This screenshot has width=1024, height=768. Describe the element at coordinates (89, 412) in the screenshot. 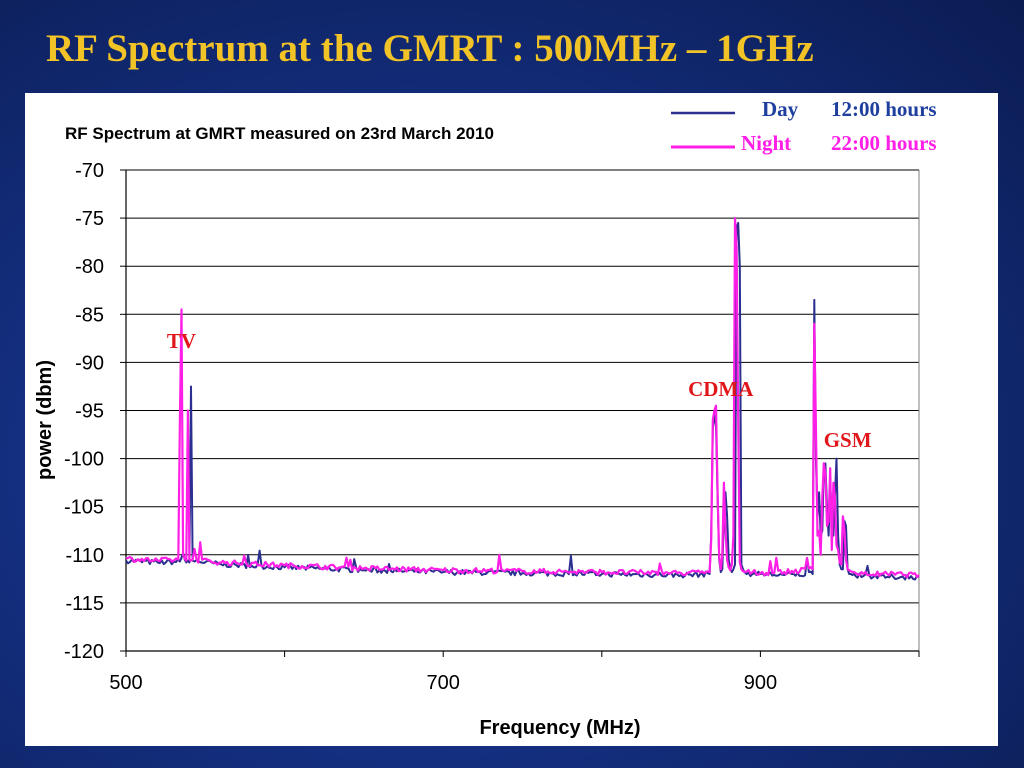

I see `y-tick-label: -95` at that location.